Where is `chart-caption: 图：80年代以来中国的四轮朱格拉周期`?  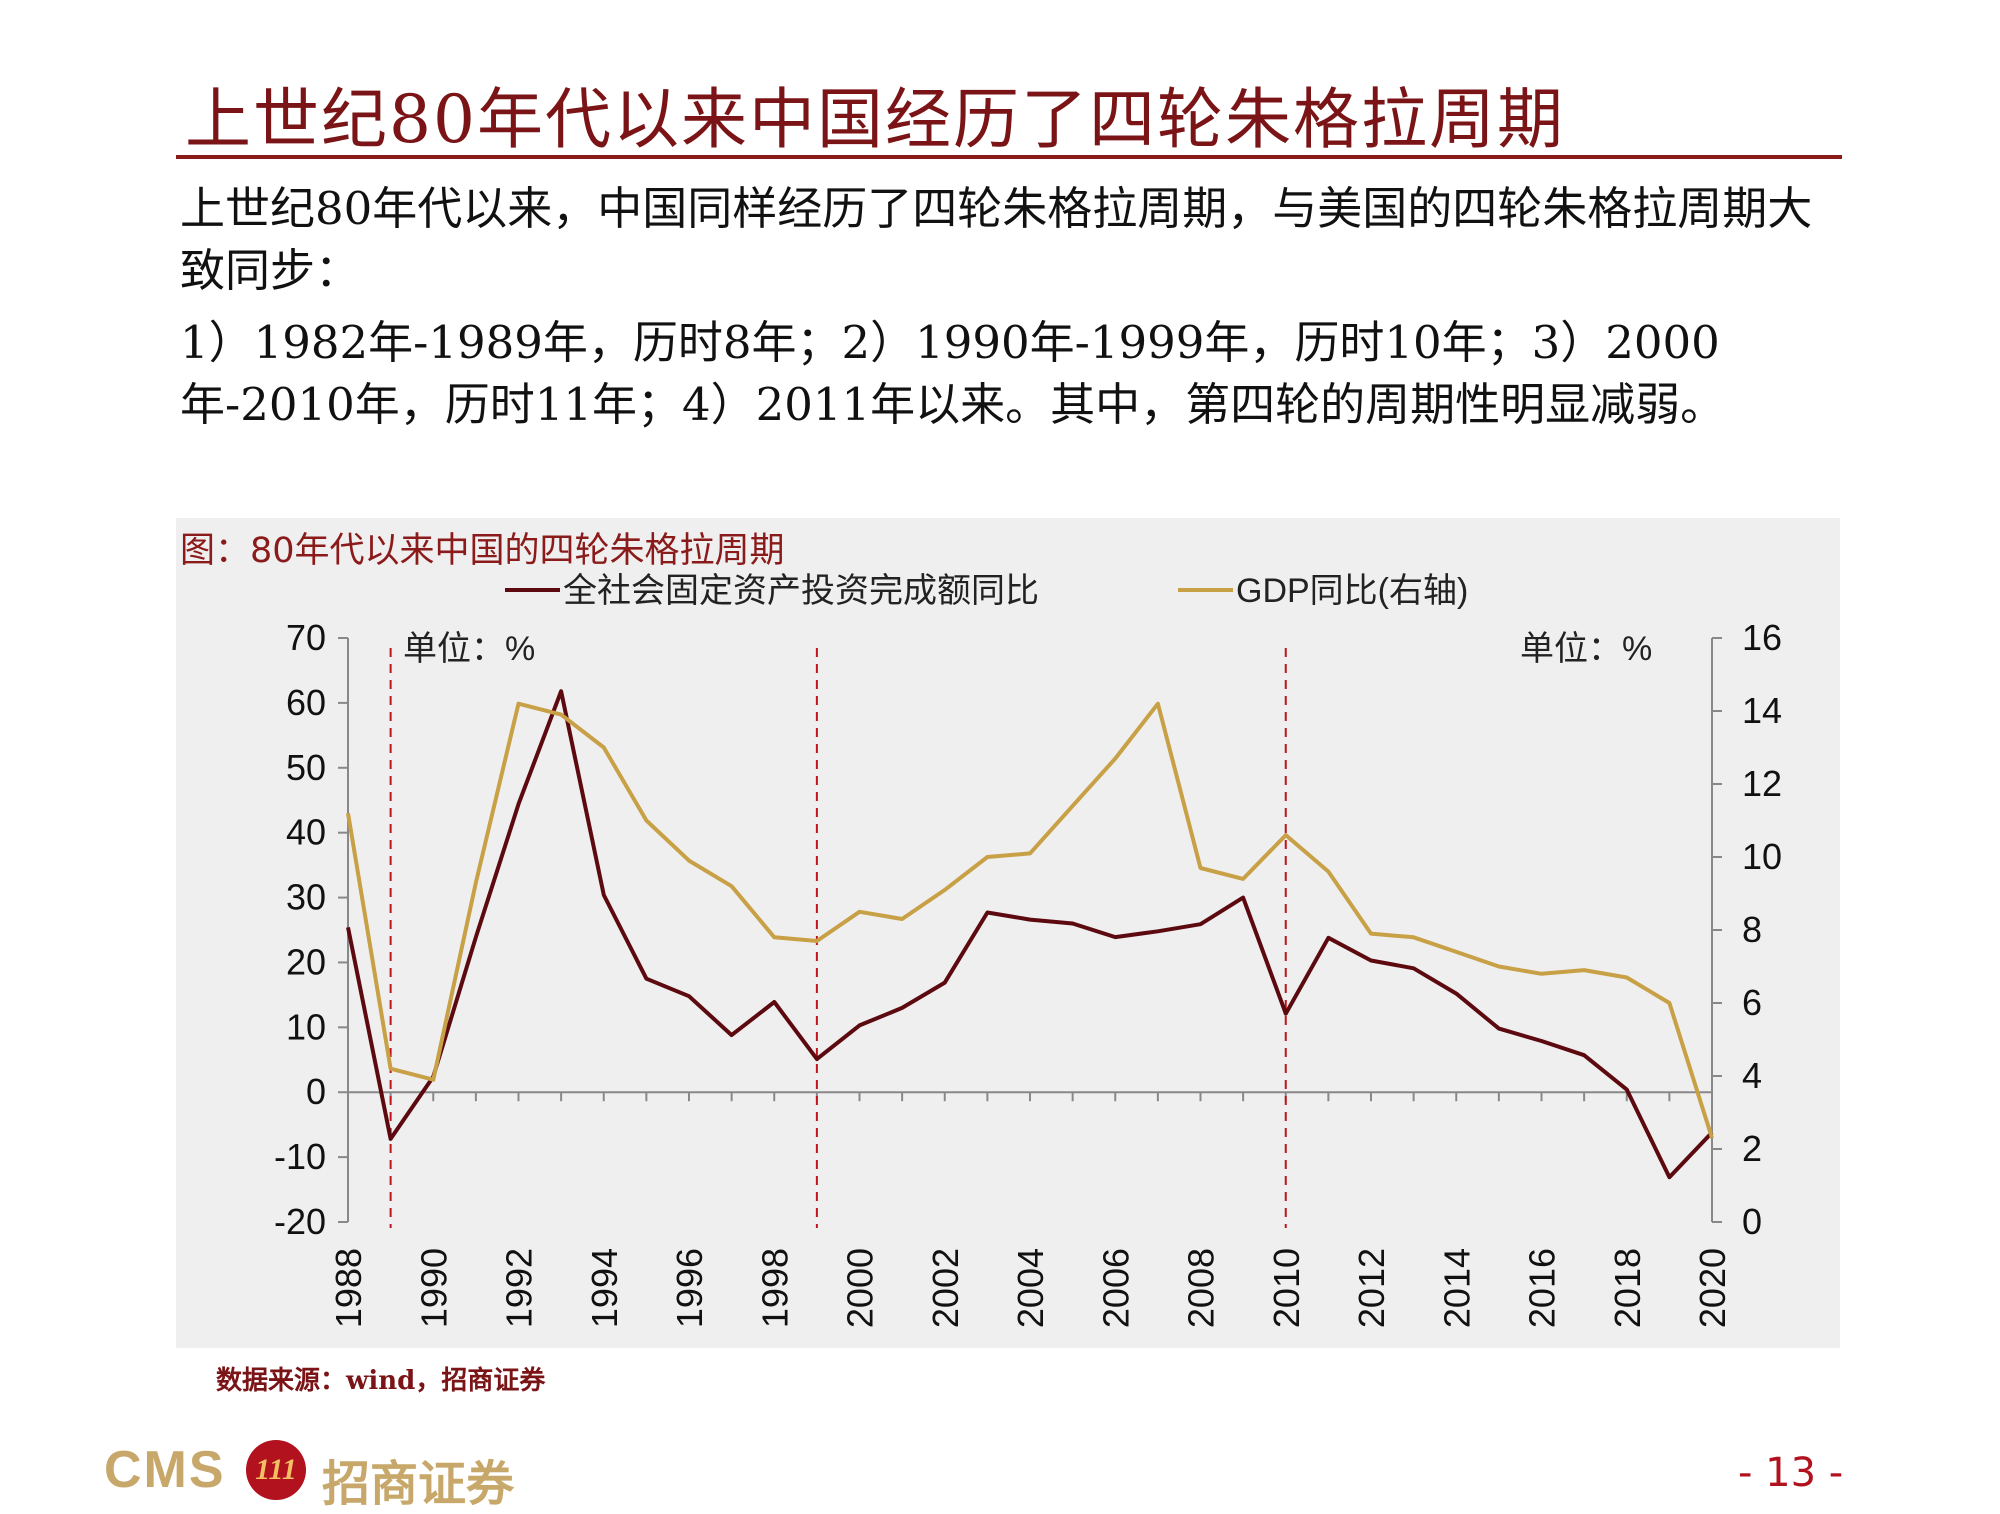 chart-caption: 图：80年代以来中国的四轮朱格拉周期 is located at coordinates (482, 551).